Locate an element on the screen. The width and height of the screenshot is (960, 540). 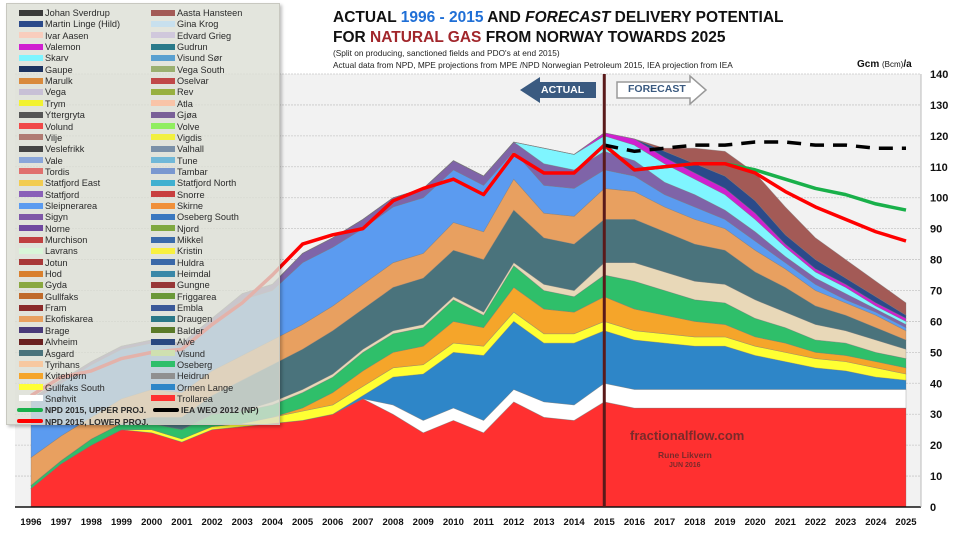
legend-label: Snorre is located at coordinates (191, 194).